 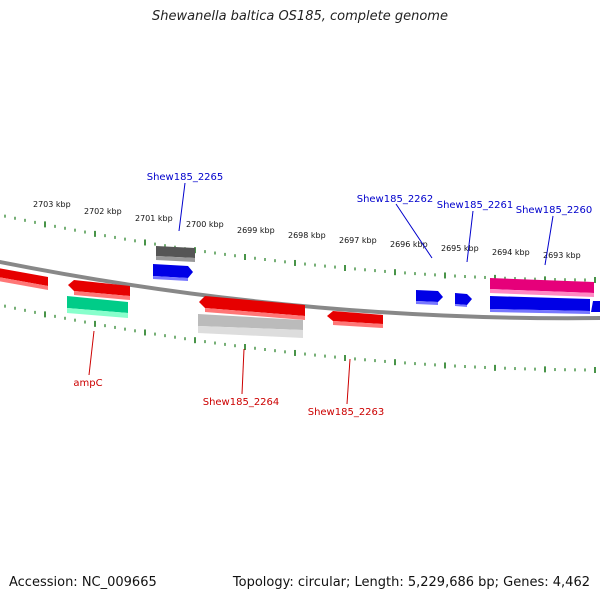 I want to click on gene-shew185-2265-gray, so click(x=175, y=254).